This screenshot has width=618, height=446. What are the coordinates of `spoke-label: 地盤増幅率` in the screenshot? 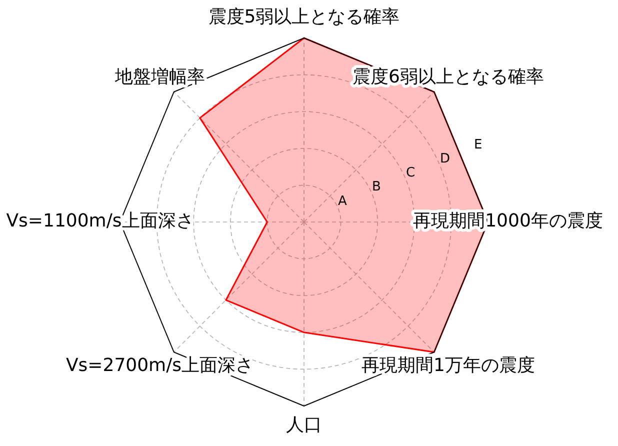 It's located at (159, 77).